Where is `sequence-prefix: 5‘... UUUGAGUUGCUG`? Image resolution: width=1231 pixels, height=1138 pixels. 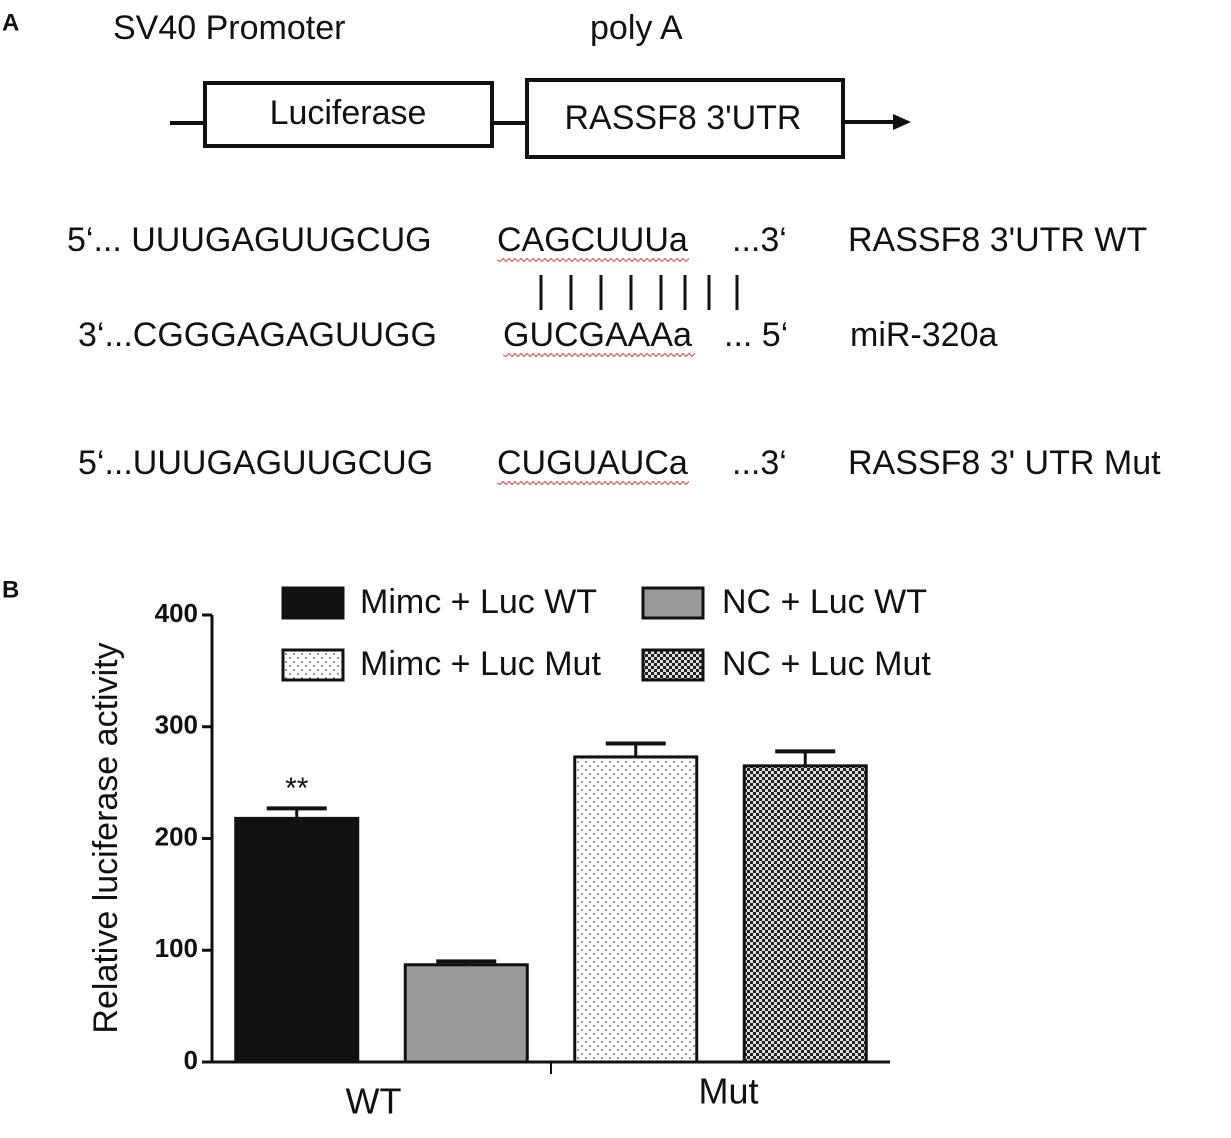 sequence-prefix: 5‘... UUUGAGUUGCUG is located at coordinates (249, 240).